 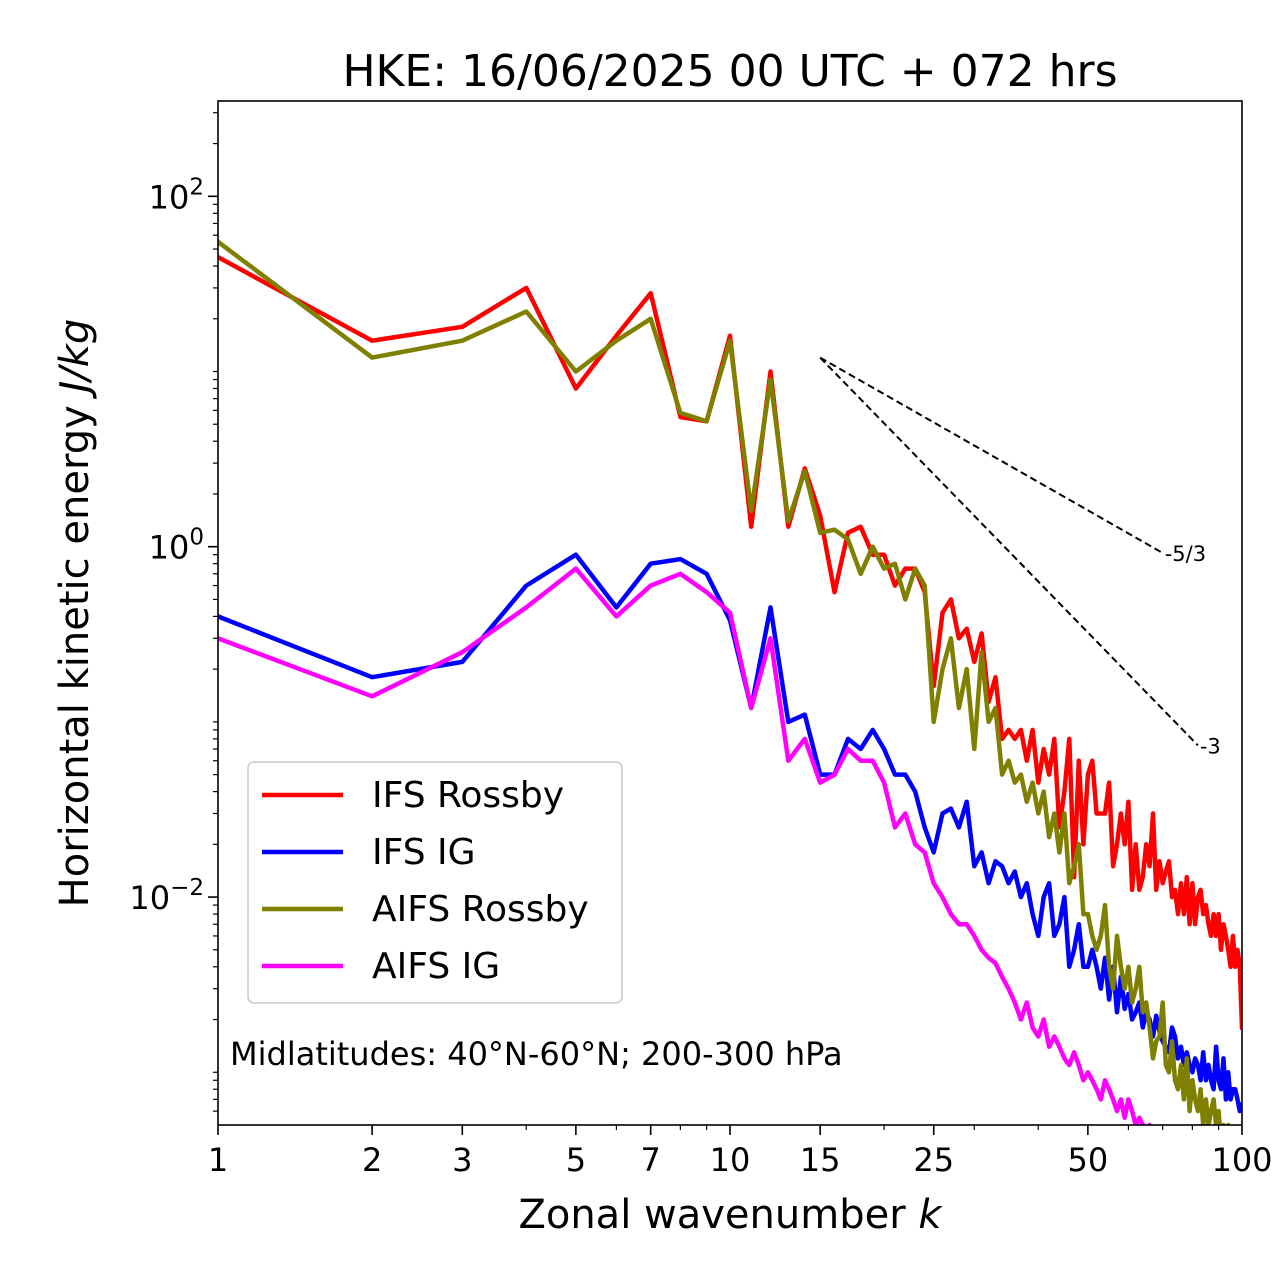 I want to click on chart-title: HKE: 16/06/2025 00 UTC + 072 hrs, so click(x=729, y=71).